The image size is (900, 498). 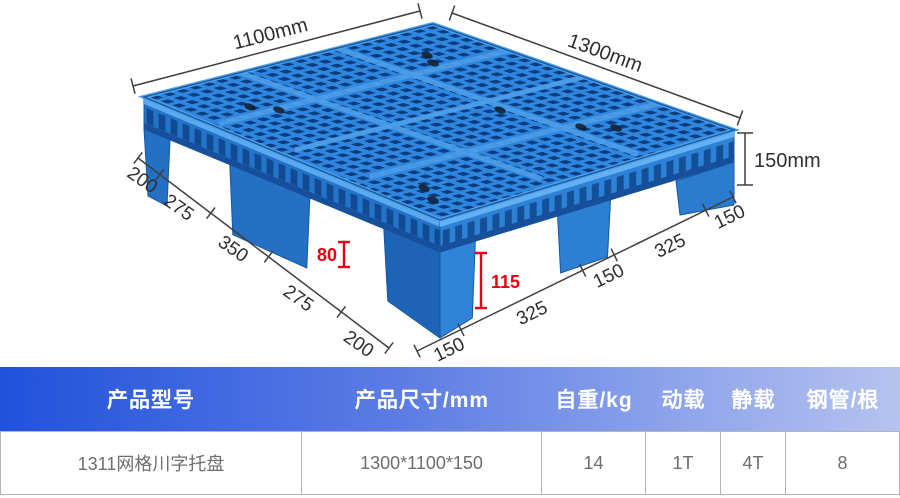 What do you see at coordinates (298, 298) in the screenshot?
I see `dim-label-left-275b: 275` at bounding box center [298, 298].